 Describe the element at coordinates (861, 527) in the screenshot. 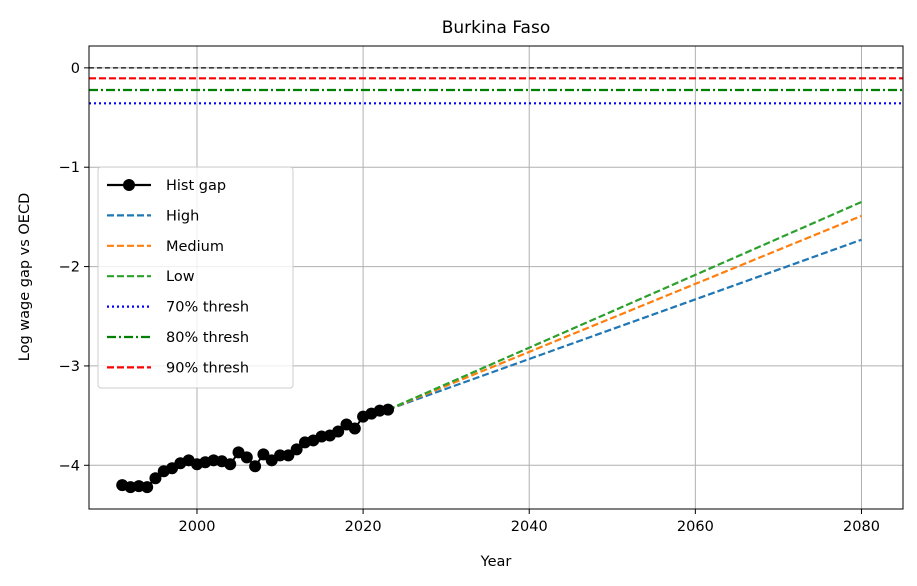

I see `x-tick-label: 2080` at that location.